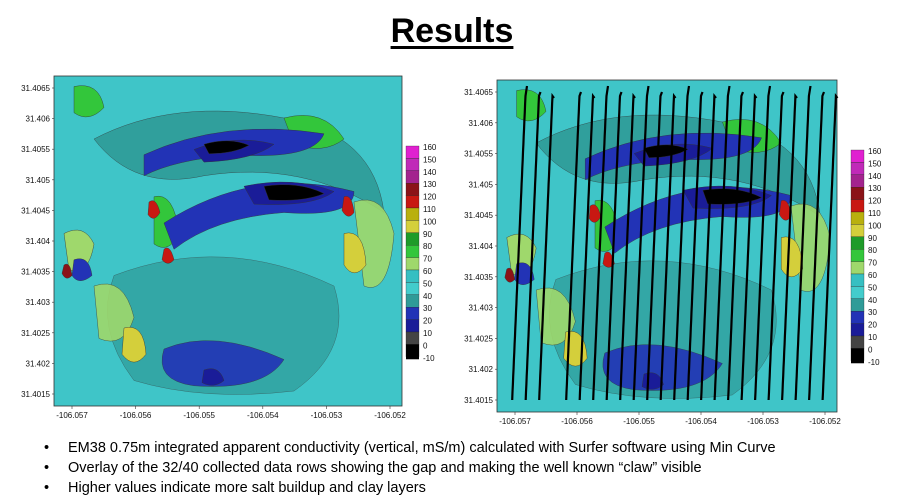 The height and width of the screenshot is (500, 904). Describe the element at coordinates (875, 151) in the screenshot. I see `legend-label: 160` at that location.